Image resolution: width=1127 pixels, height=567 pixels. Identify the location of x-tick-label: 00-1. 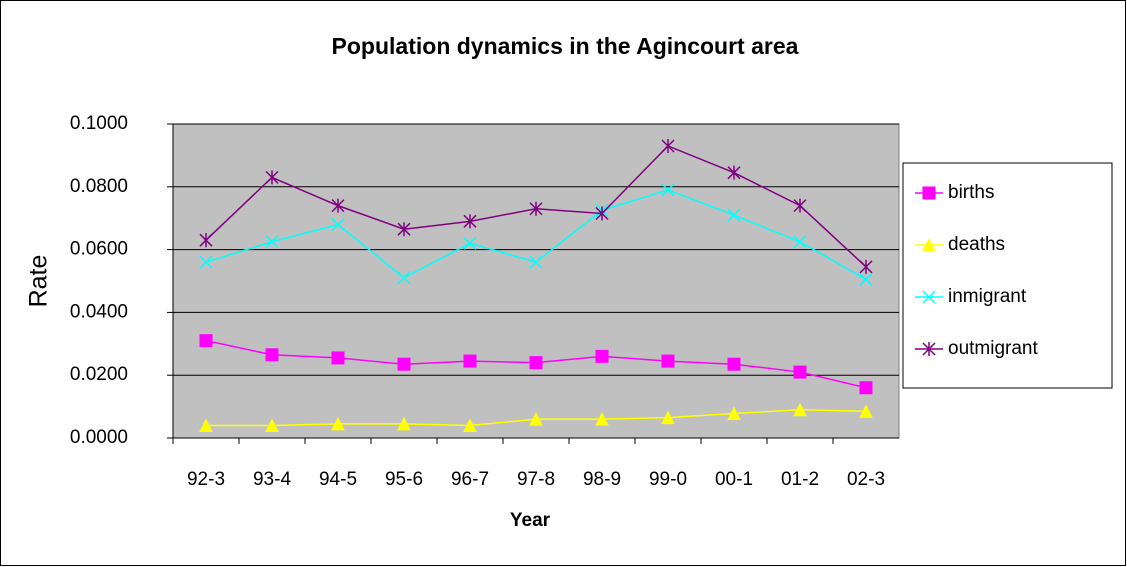
(734, 479).